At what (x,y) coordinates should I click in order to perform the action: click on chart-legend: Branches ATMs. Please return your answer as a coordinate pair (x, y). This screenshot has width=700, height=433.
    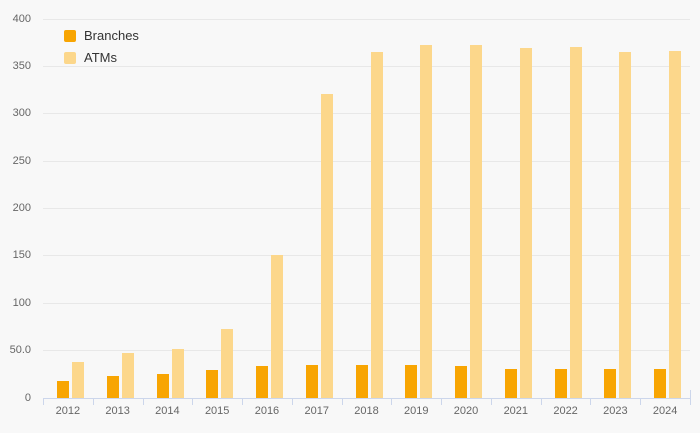
    Looking at the image, I should click on (101, 49).